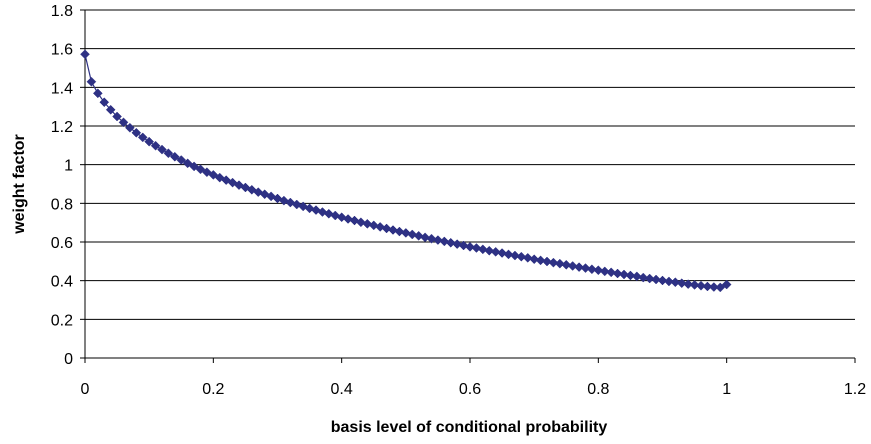  Describe the element at coordinates (62, 88) in the screenshot. I see `y-tick-label: 1.4` at that location.